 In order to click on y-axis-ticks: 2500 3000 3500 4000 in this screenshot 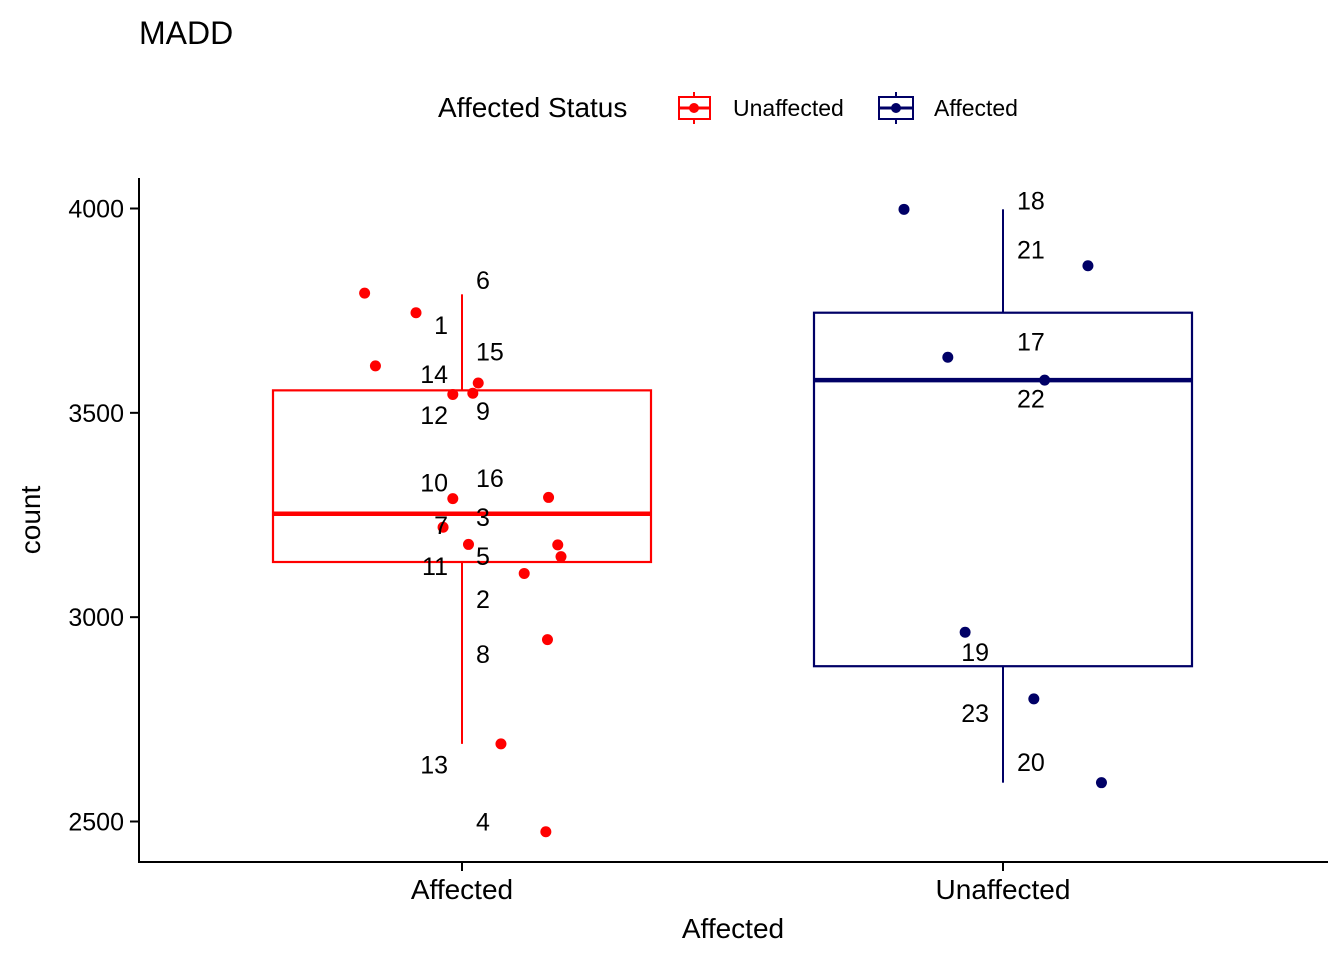, I will do `click(103, 516)`.